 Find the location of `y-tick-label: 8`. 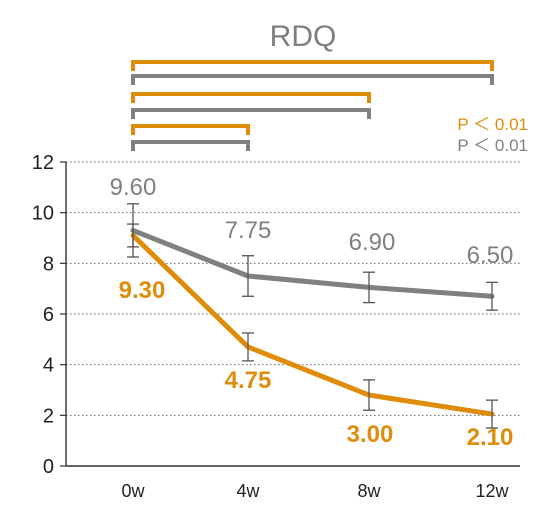

y-tick-label: 8 is located at coordinates (48, 264).